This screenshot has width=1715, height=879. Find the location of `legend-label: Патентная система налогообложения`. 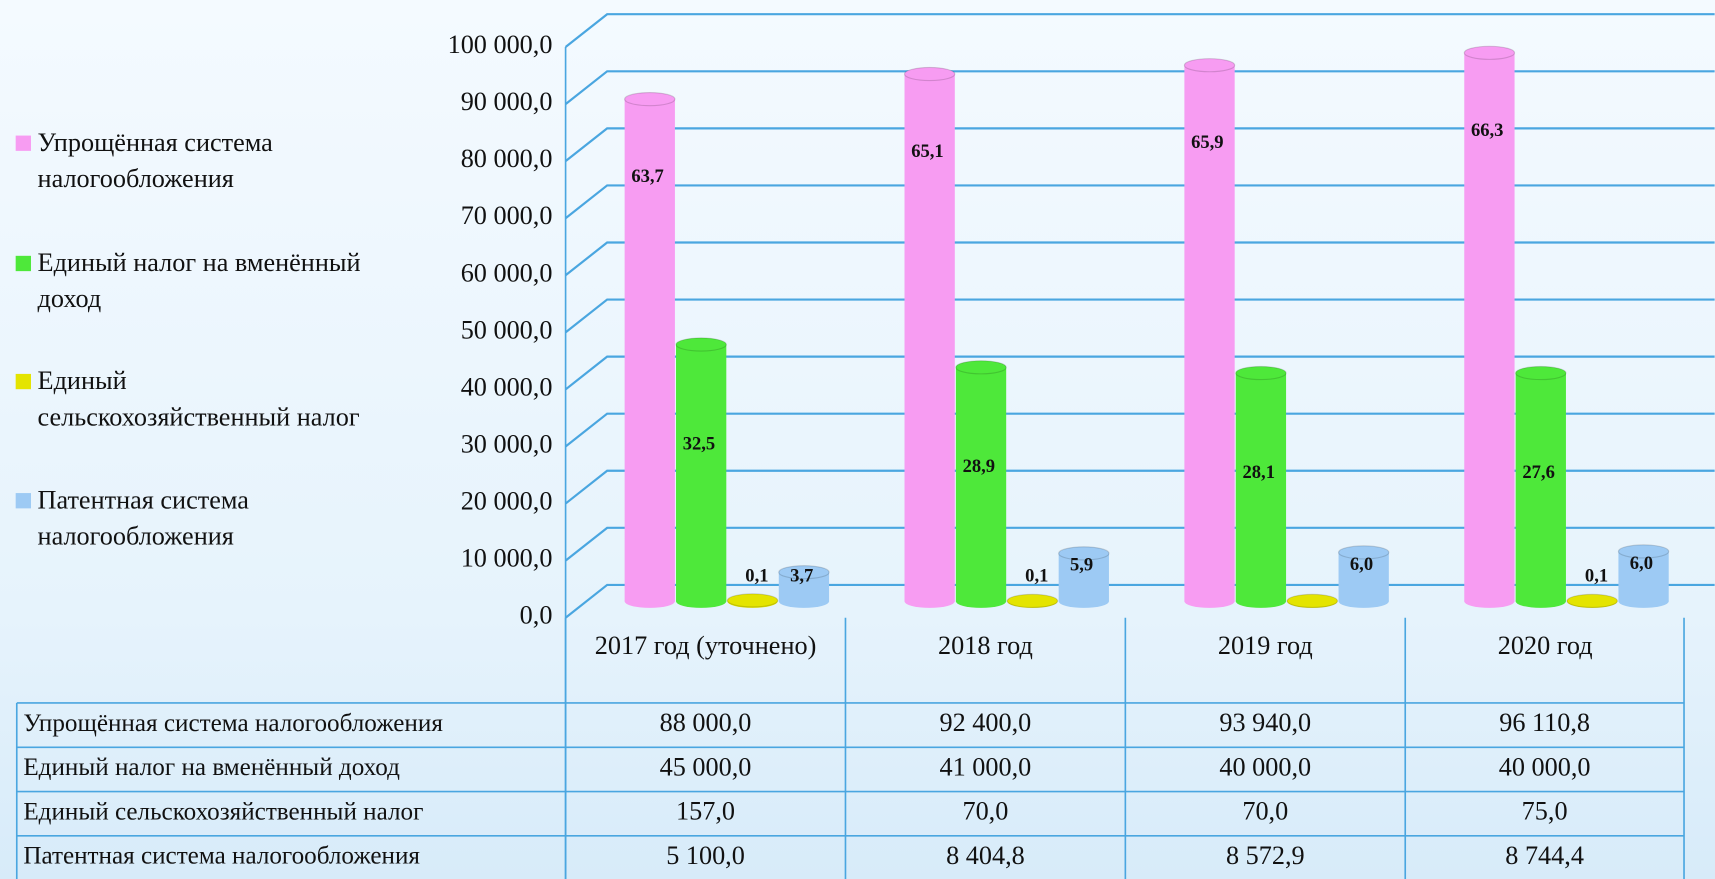

legend-label: Патентная система налогообложения is located at coordinates (143, 519).